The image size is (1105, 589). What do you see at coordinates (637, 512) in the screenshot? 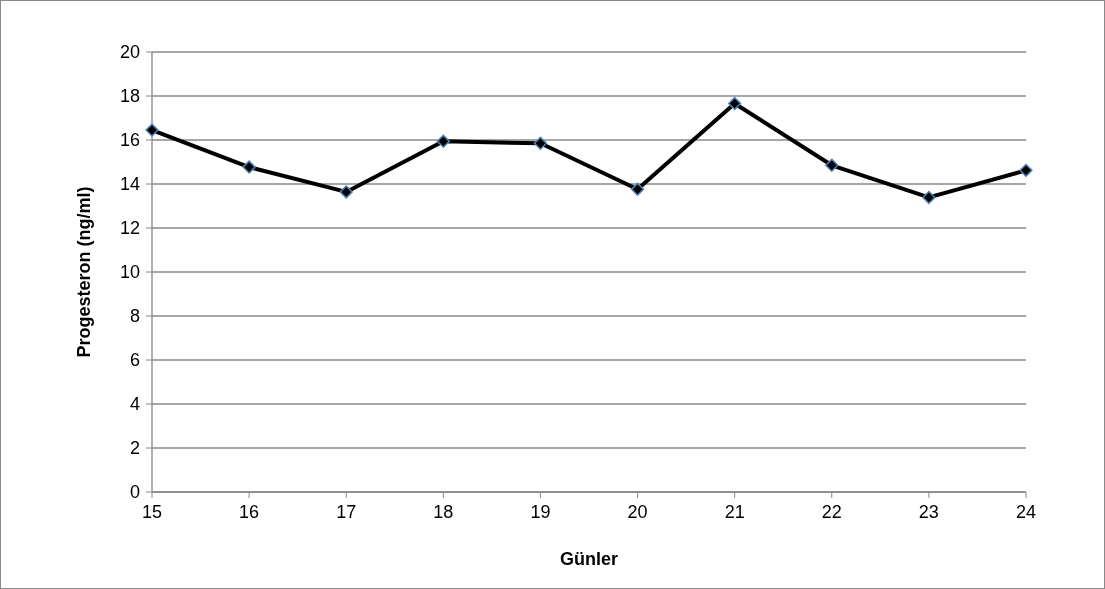
I see `x-tick-label: 20` at bounding box center [637, 512].